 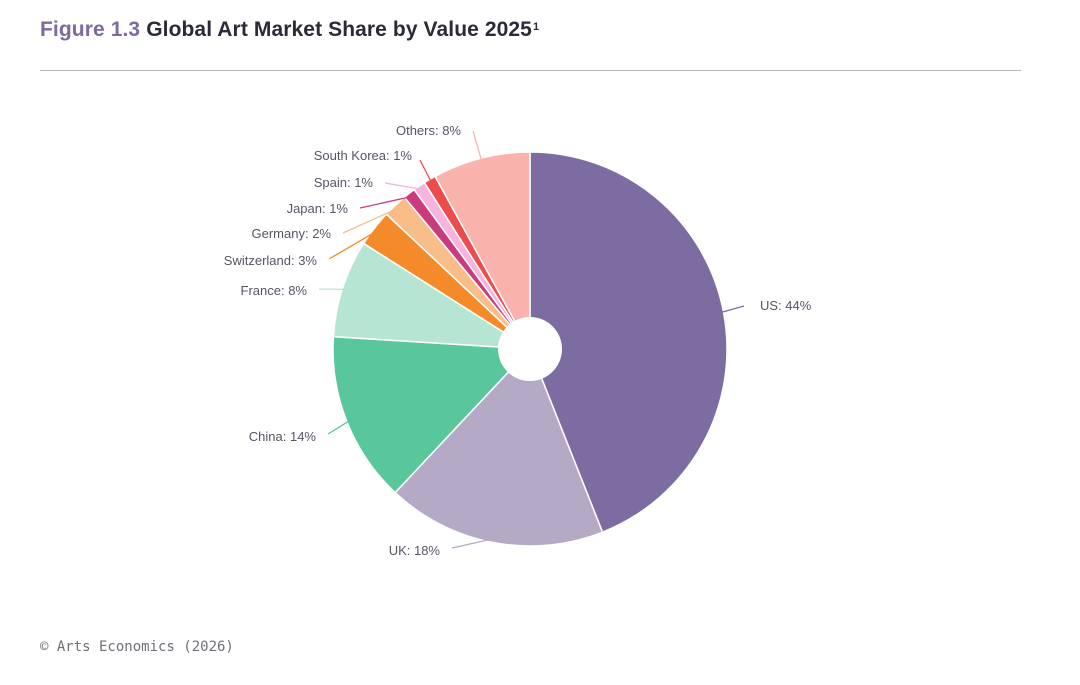 I want to click on slice-label-uk: UK: 18%, so click(x=415, y=550).